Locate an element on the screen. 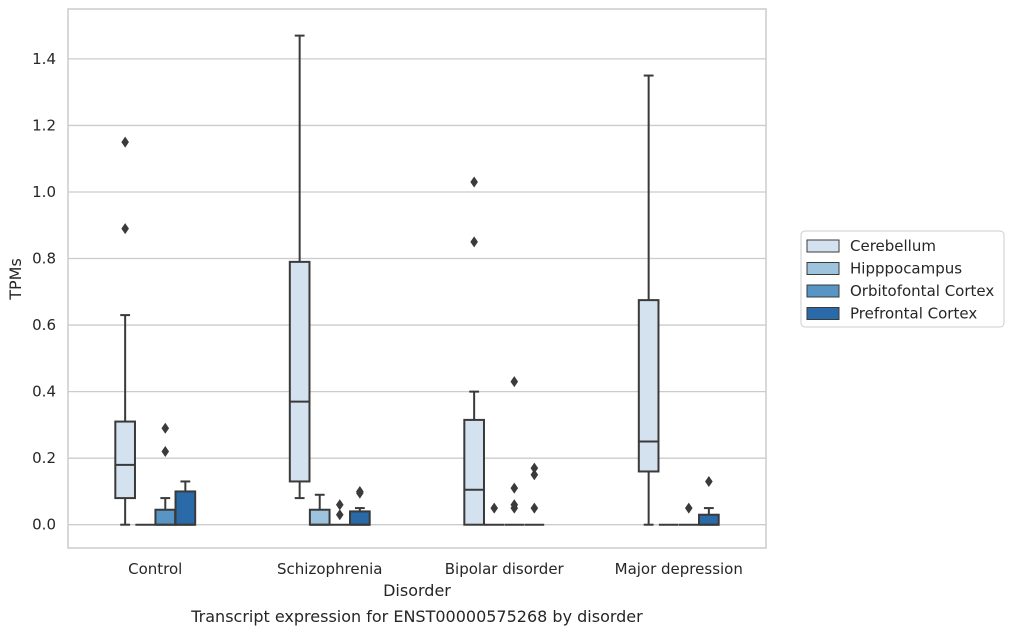  x-tick-label: Major depression is located at coordinates (679, 569).